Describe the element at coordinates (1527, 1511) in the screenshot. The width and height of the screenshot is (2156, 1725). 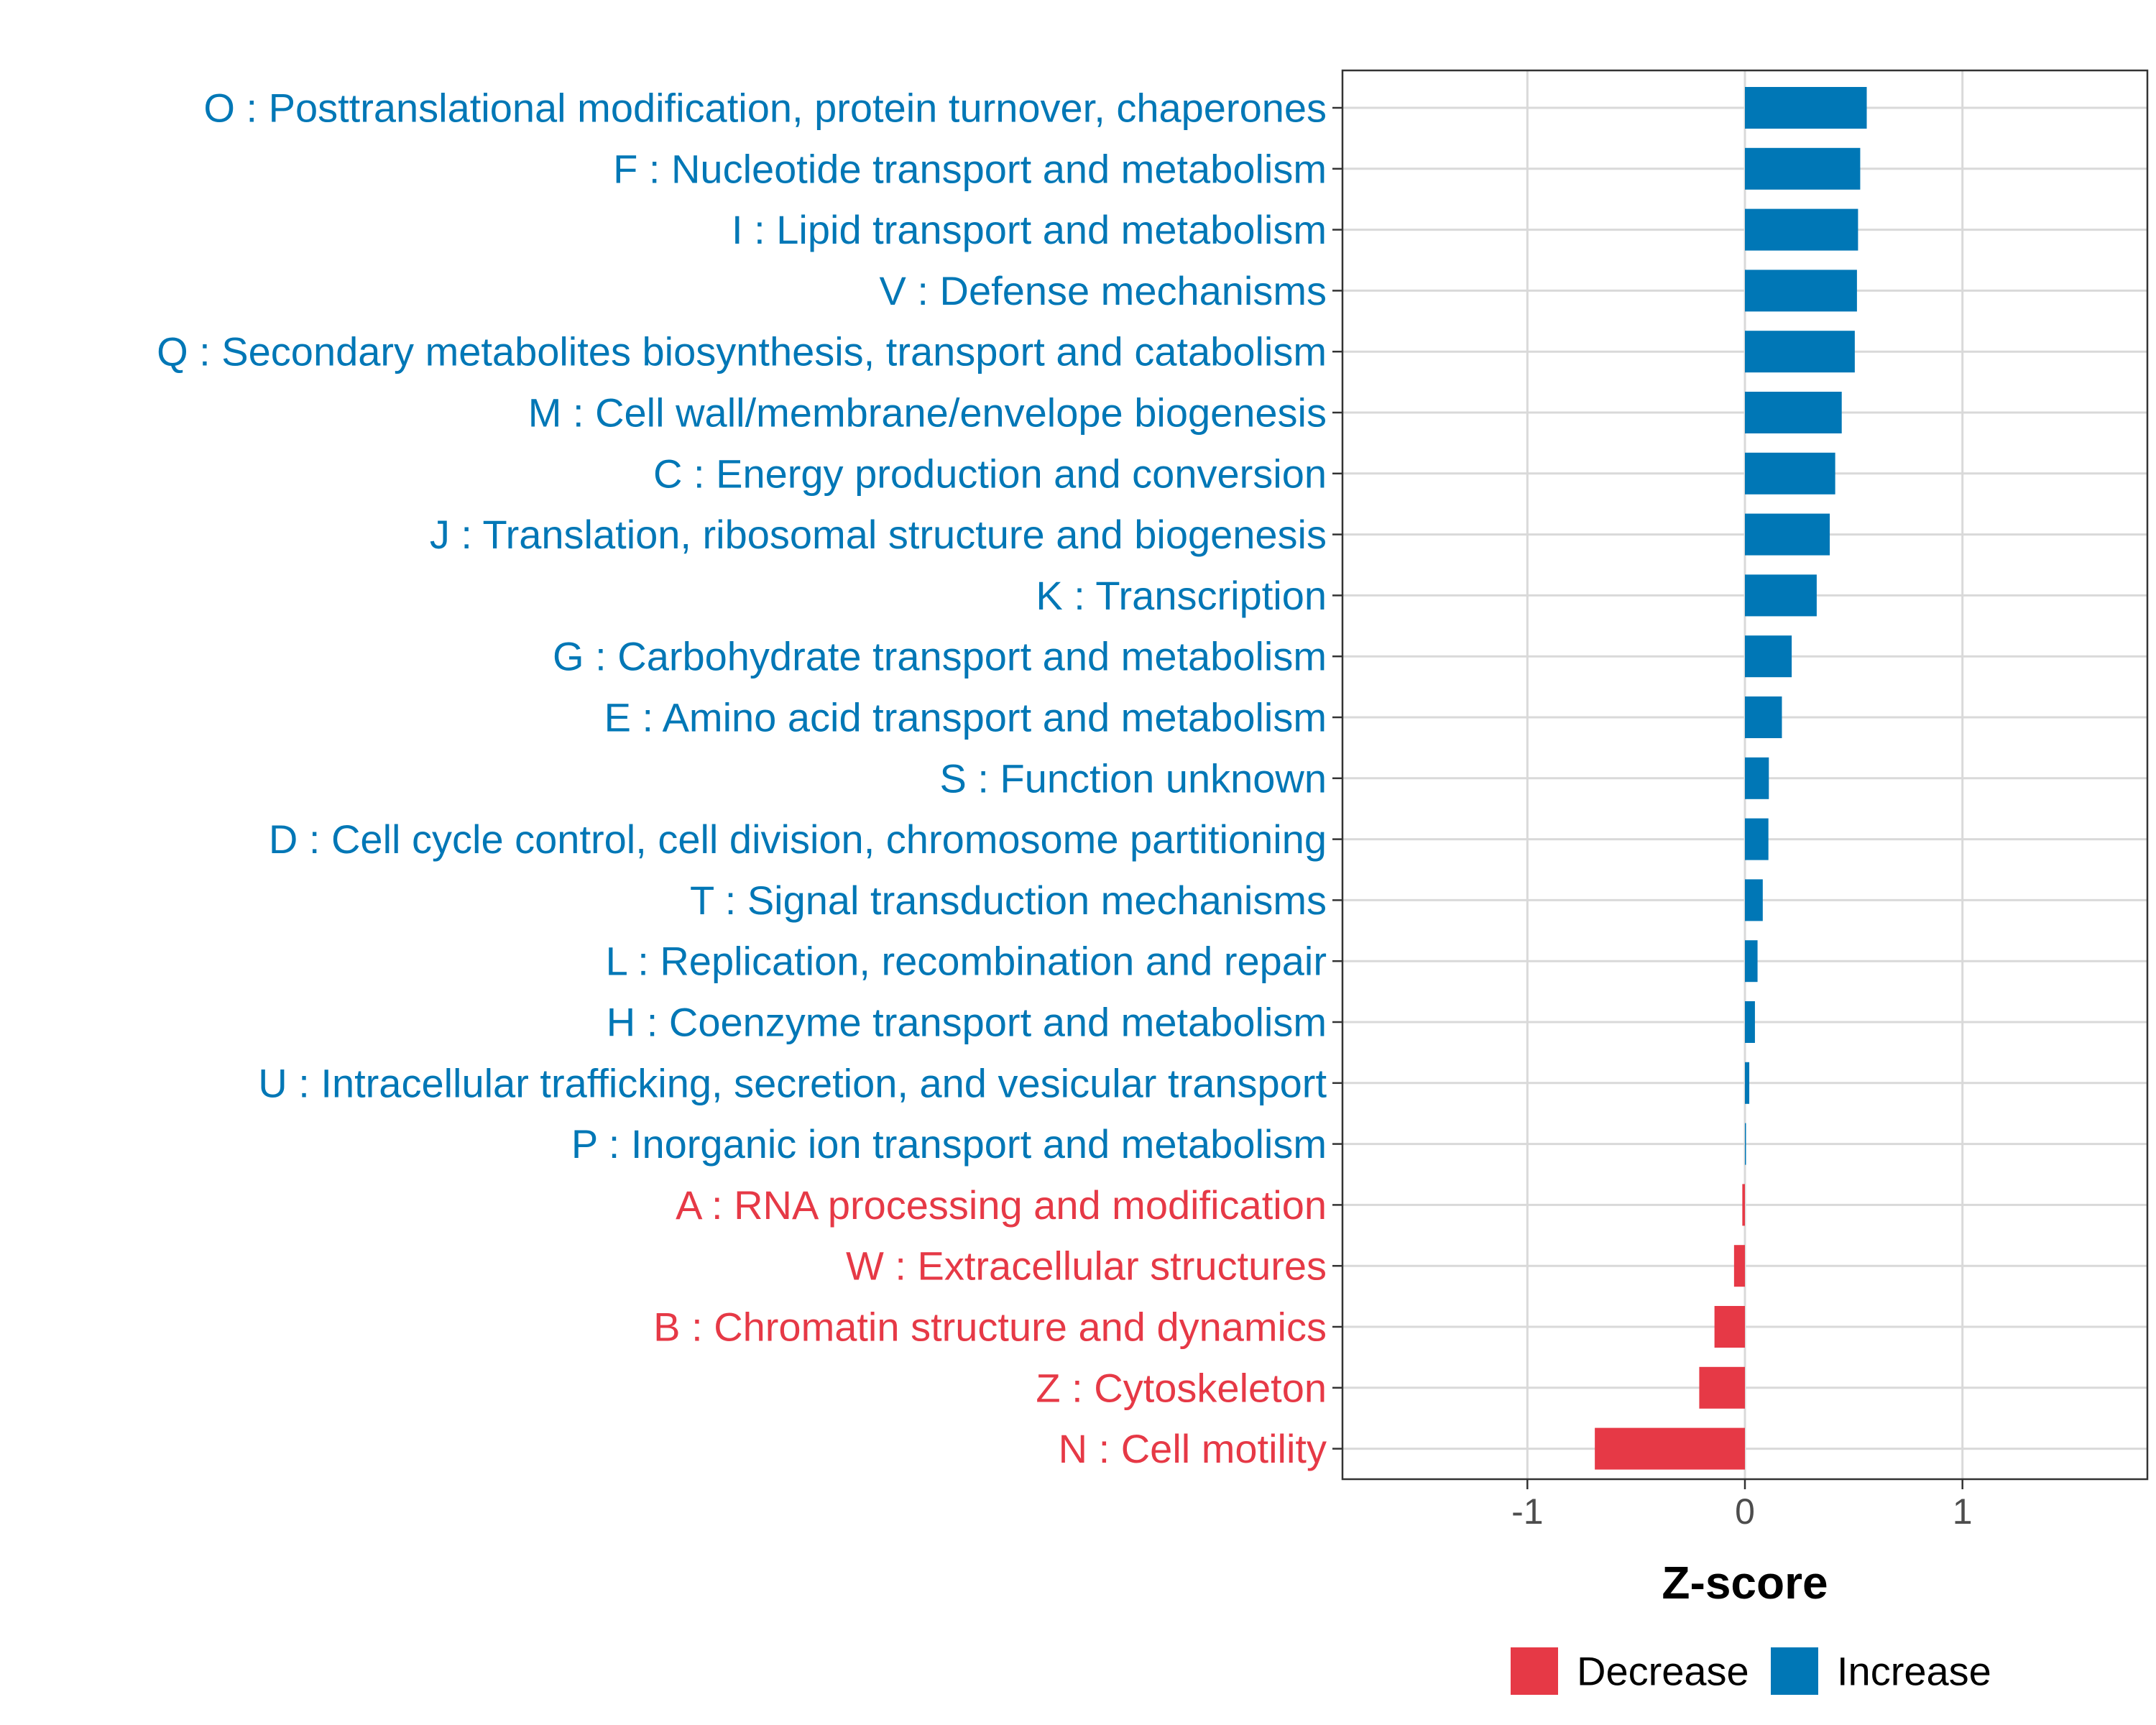
I see `x-tick-label: -1` at that location.